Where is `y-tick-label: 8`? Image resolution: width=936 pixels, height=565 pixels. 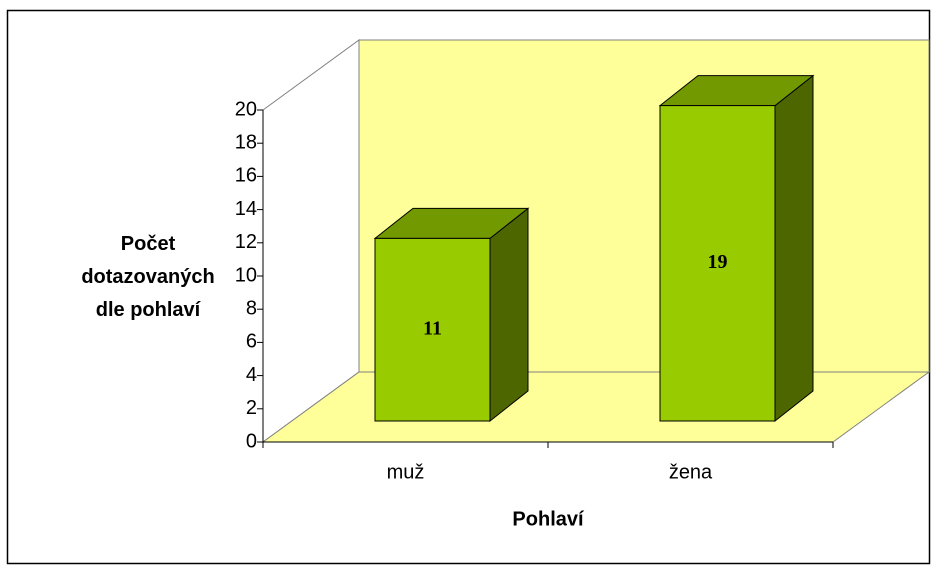
y-tick-label: 8 is located at coordinates (251, 308).